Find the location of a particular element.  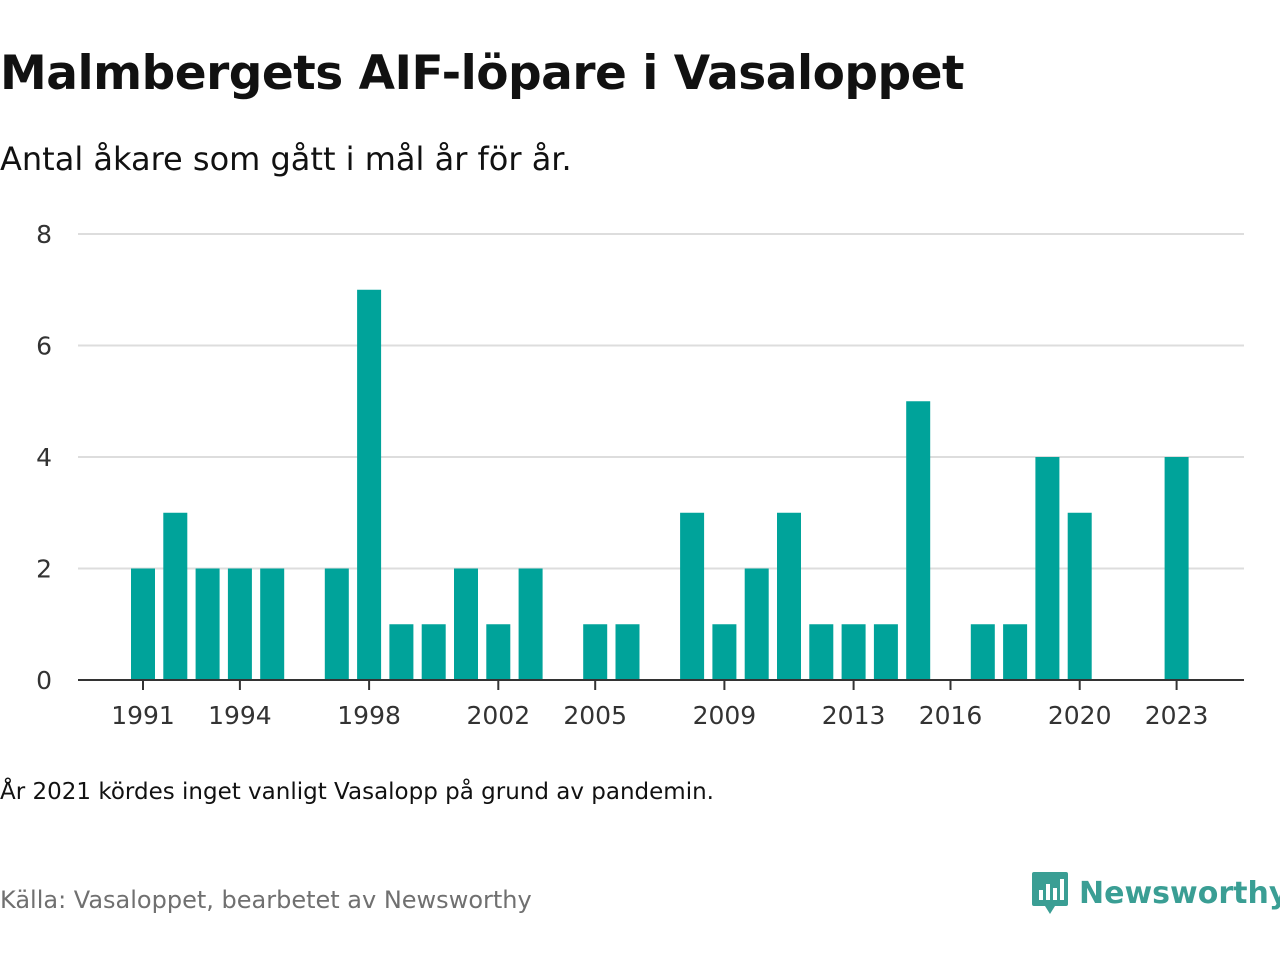

bar-2011 is located at coordinates (789, 596).